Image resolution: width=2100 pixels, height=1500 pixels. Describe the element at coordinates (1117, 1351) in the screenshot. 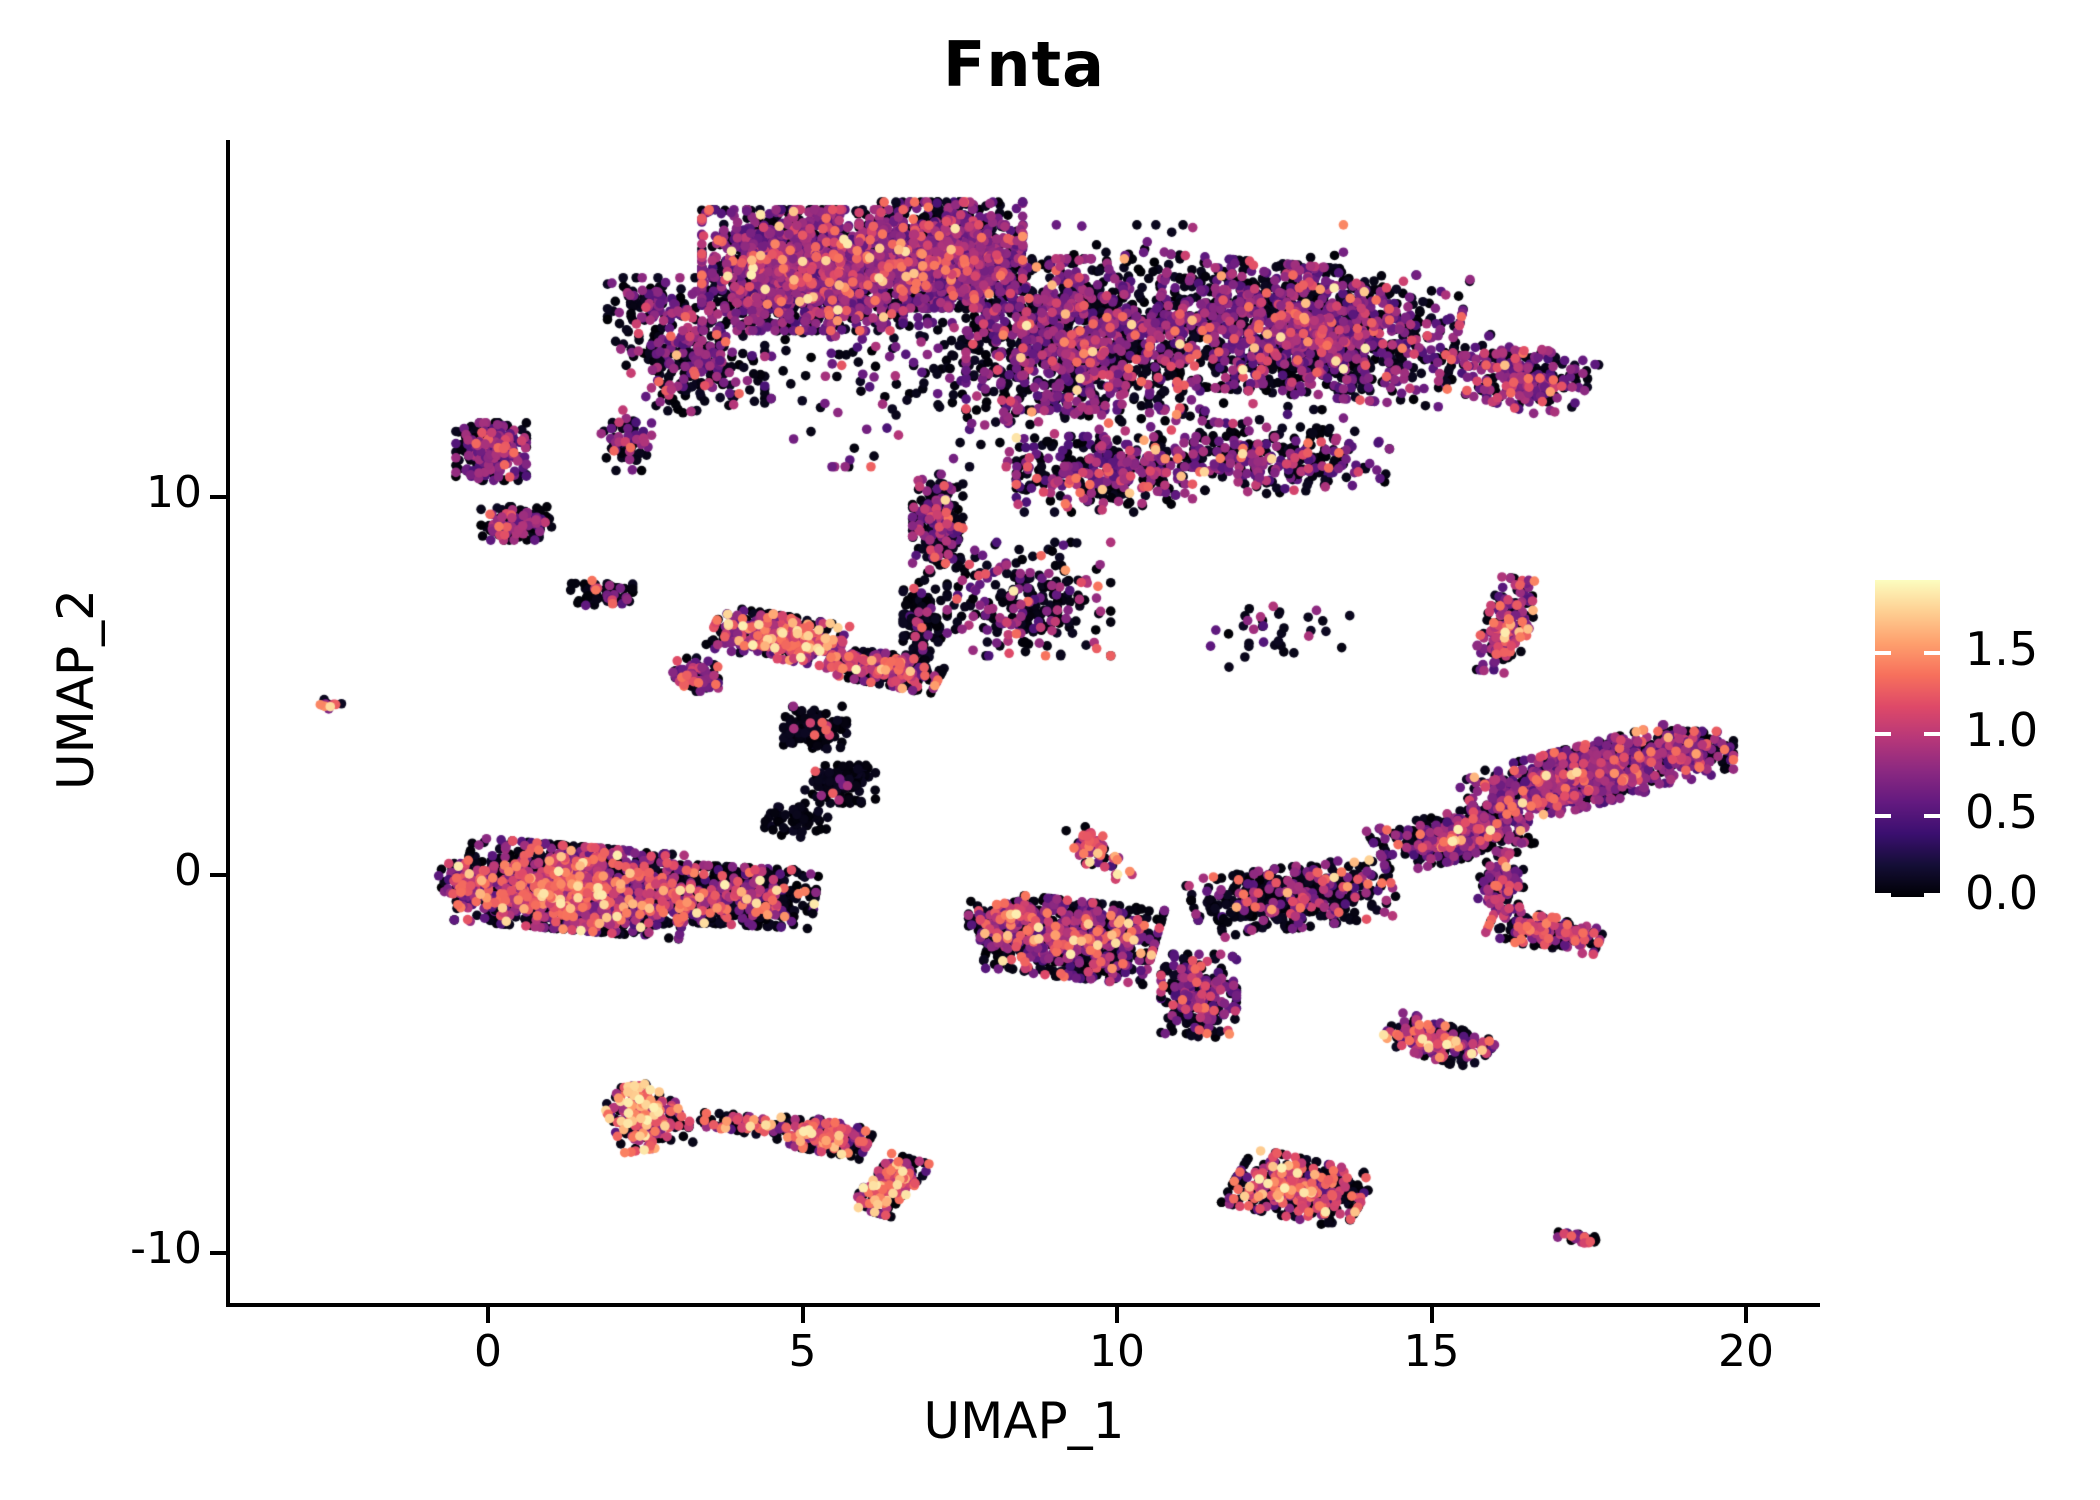

I see `x-tick-label: 10` at that location.